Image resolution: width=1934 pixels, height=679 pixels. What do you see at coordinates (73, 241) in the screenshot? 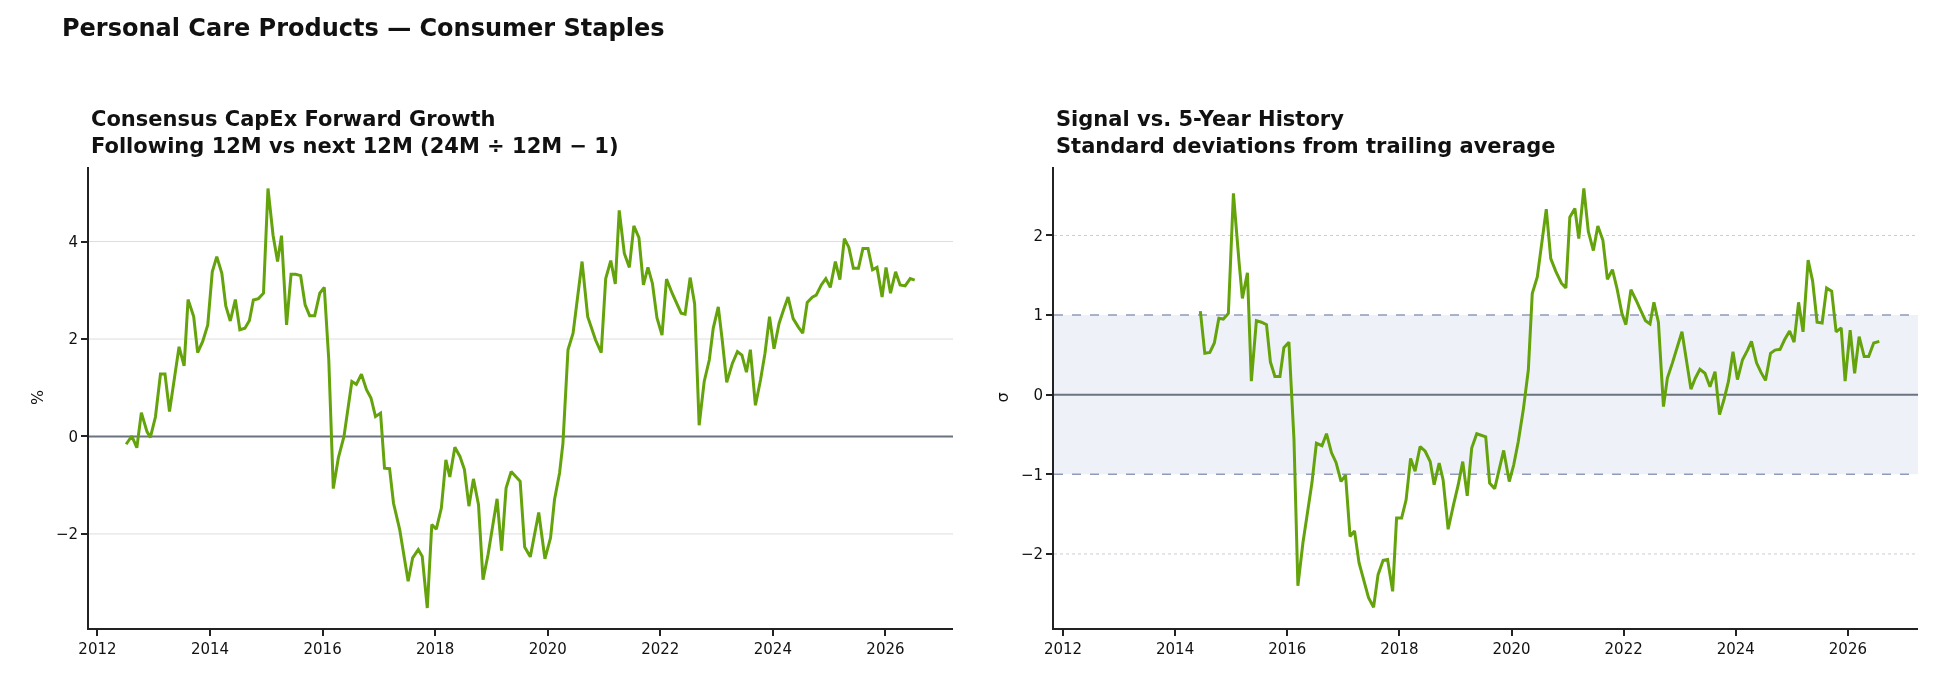
I see `y-tick-label: 4` at bounding box center [73, 241].